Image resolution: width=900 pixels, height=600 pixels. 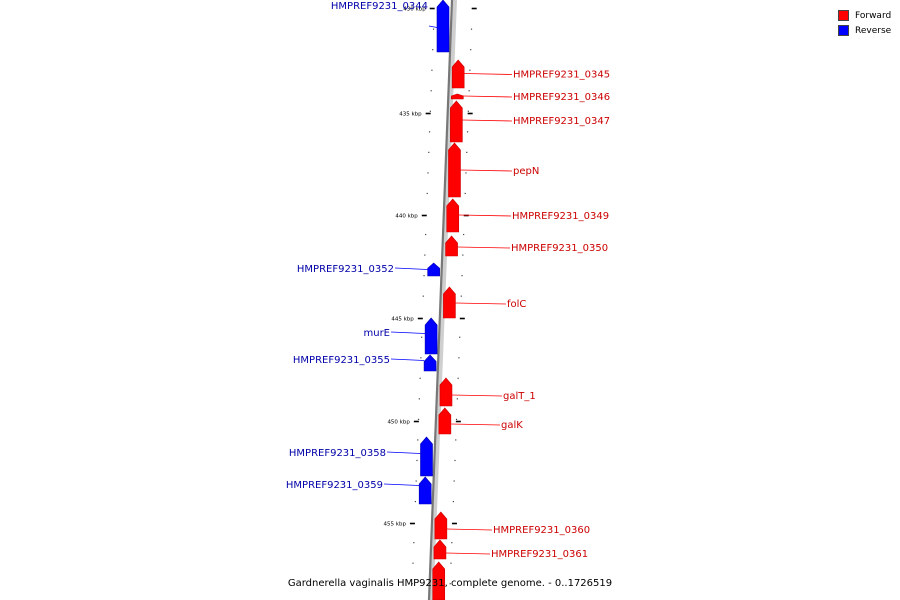 What do you see at coordinates (873, 15) in the screenshot?
I see `legend-label-forward: Forward` at bounding box center [873, 15].